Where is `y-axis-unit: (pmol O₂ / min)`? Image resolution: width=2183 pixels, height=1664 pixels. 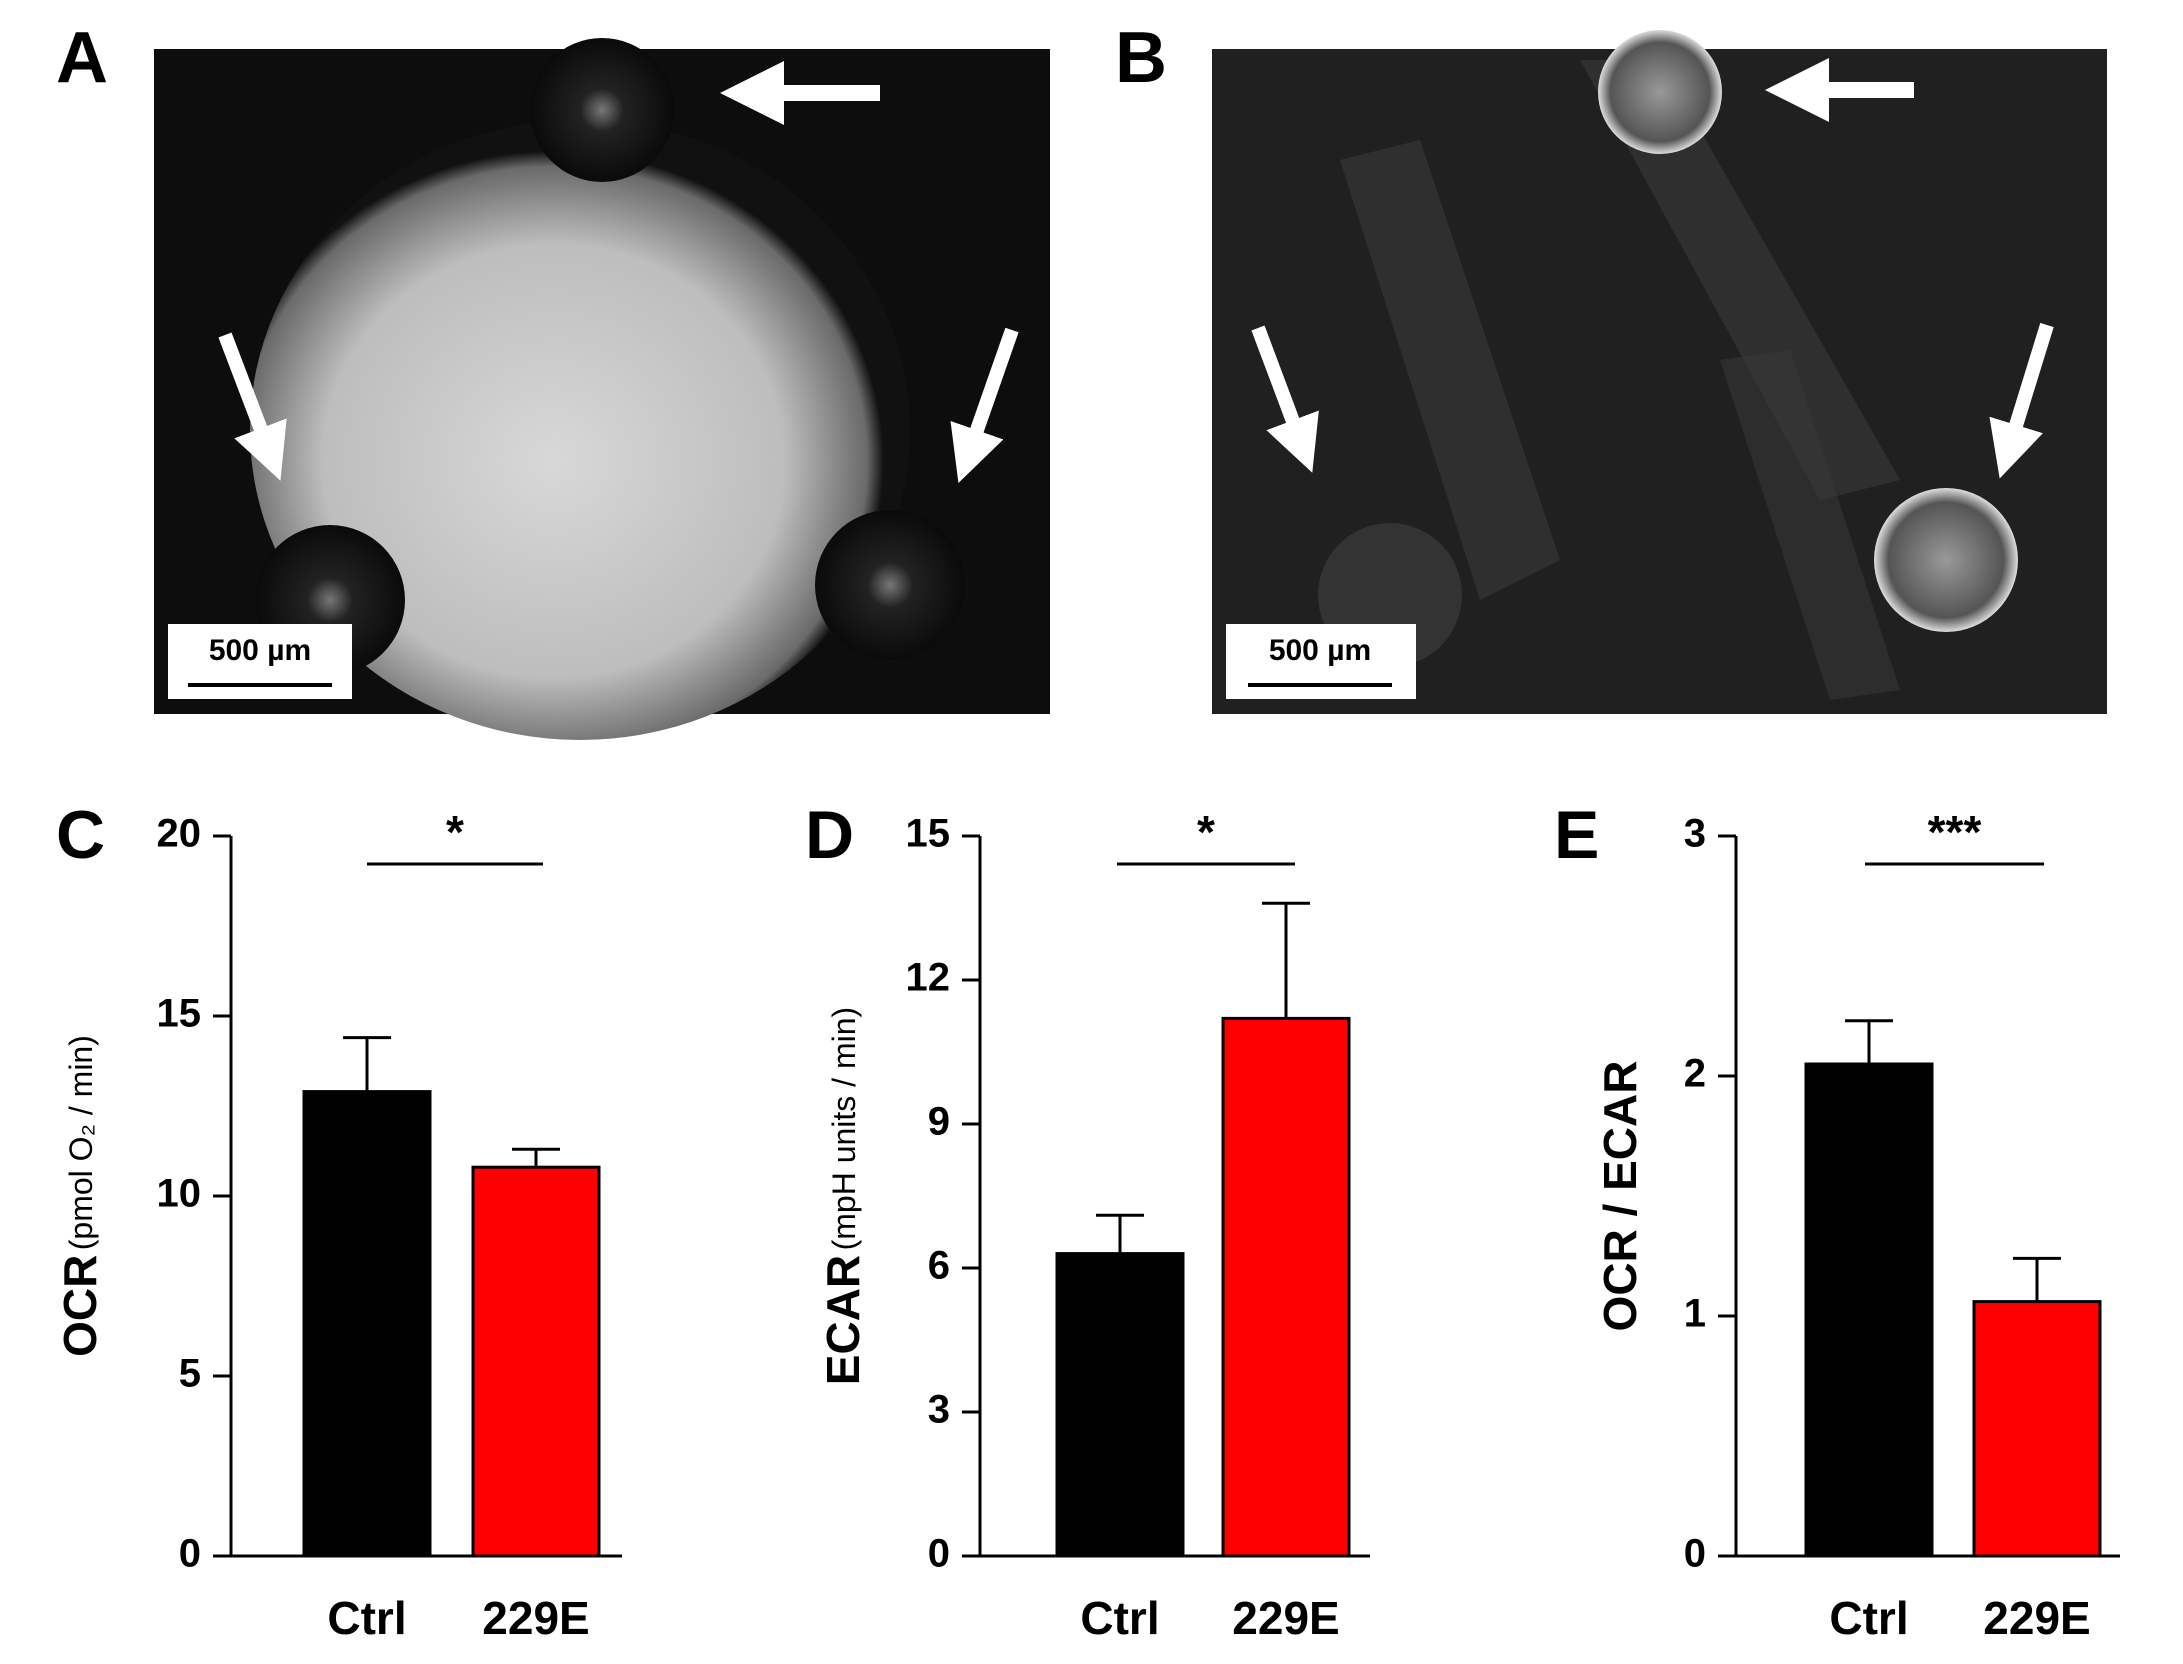 y-axis-unit: (pmol O₂ / min) is located at coordinates (81, 1142).